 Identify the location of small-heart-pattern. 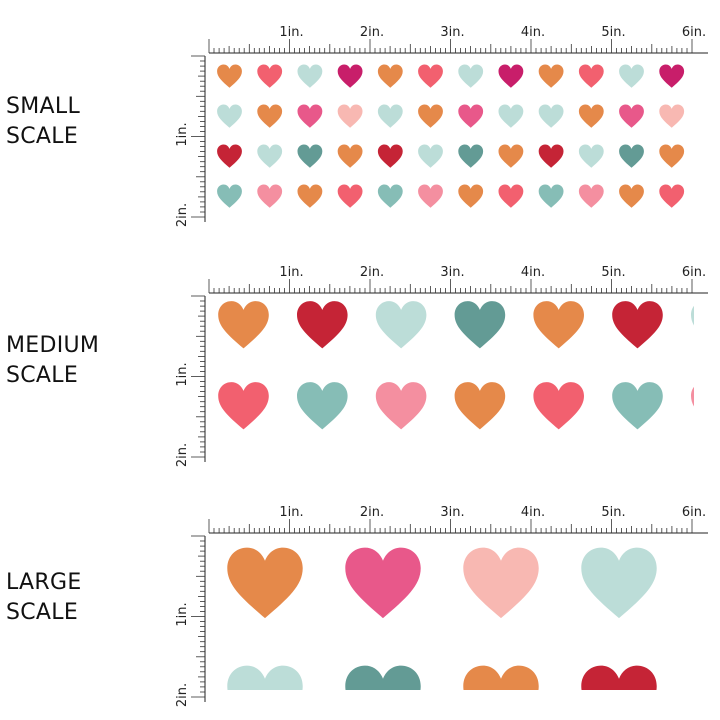
(453, 138).